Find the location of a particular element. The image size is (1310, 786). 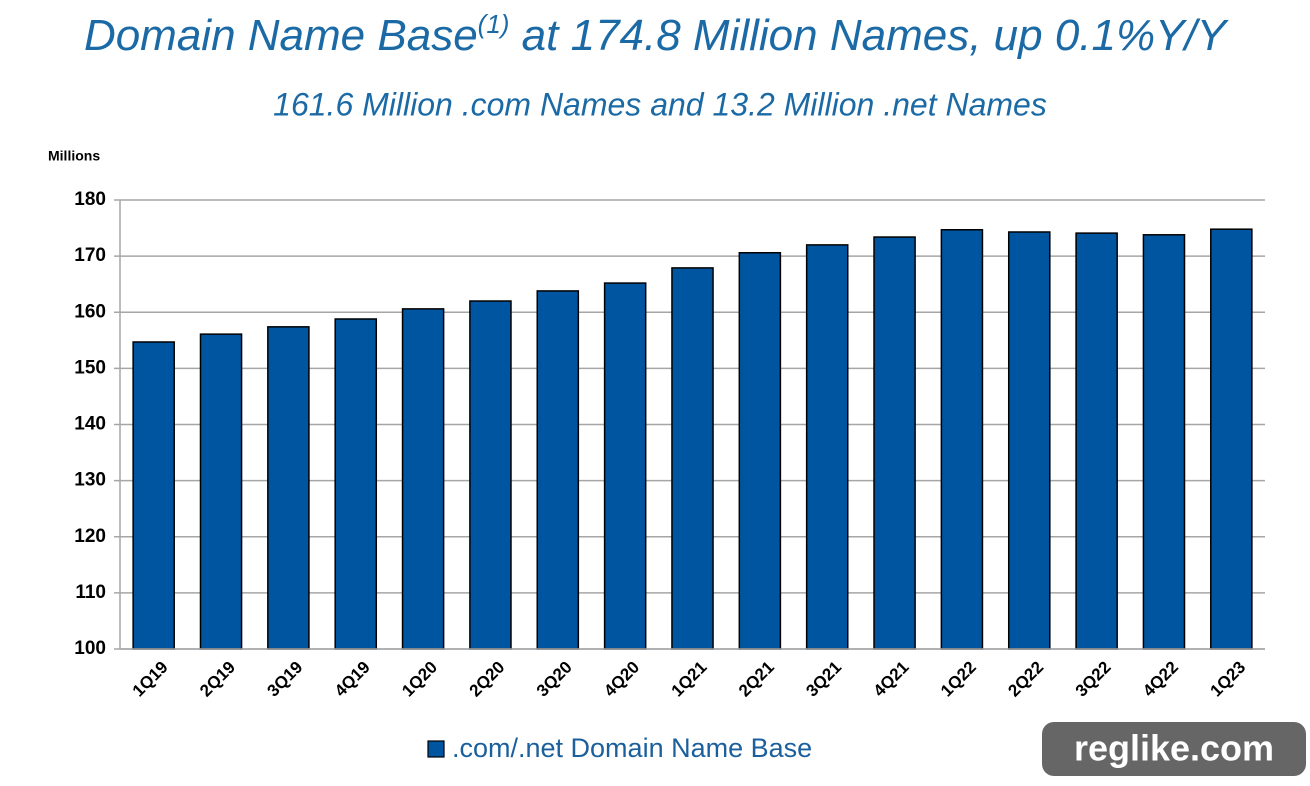

y-tick-label: 150 is located at coordinates (90, 367).